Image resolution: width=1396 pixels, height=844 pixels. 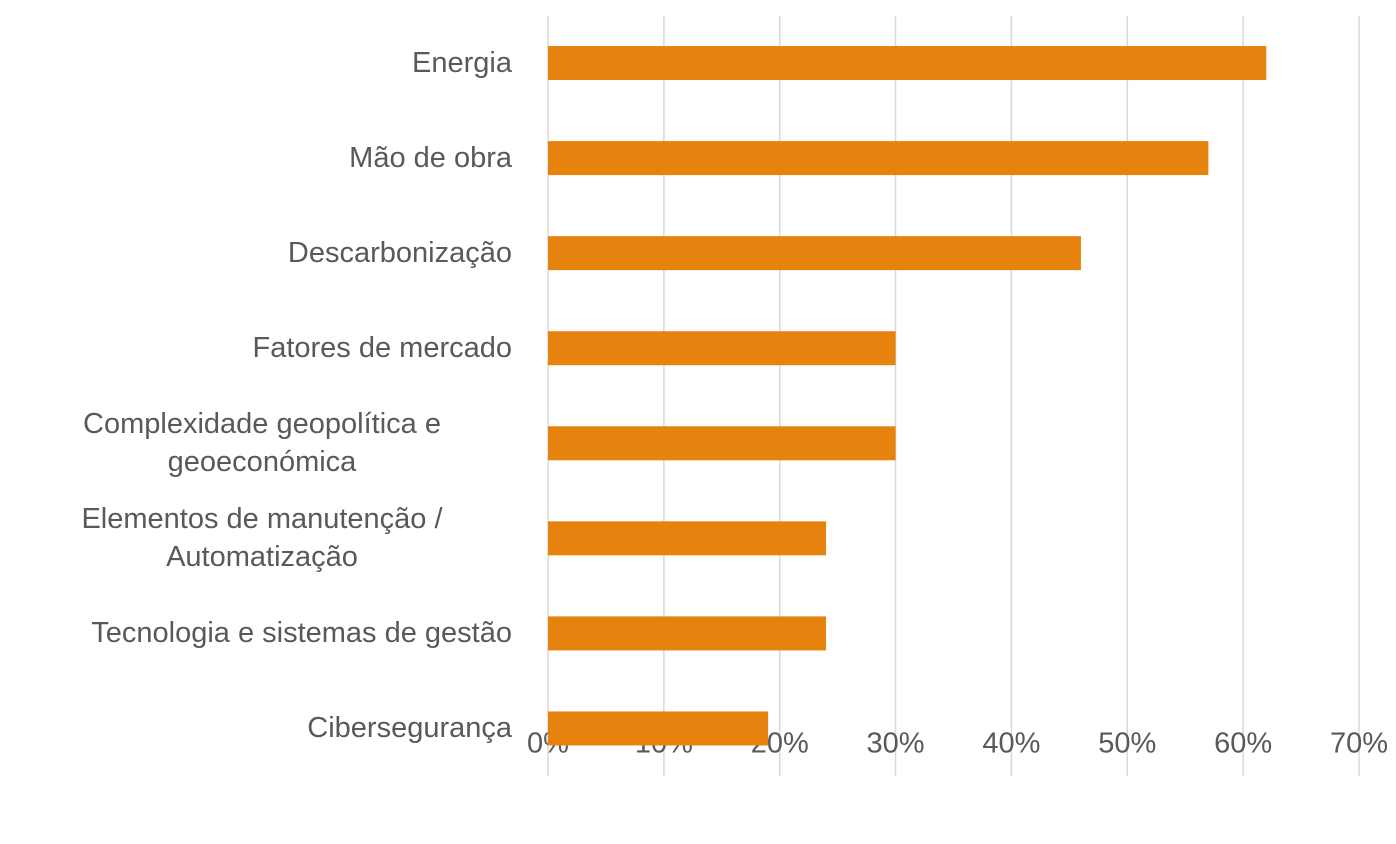 I want to click on y-tick-label: Elementos de manutenção / Automatização, so click(x=262, y=538).